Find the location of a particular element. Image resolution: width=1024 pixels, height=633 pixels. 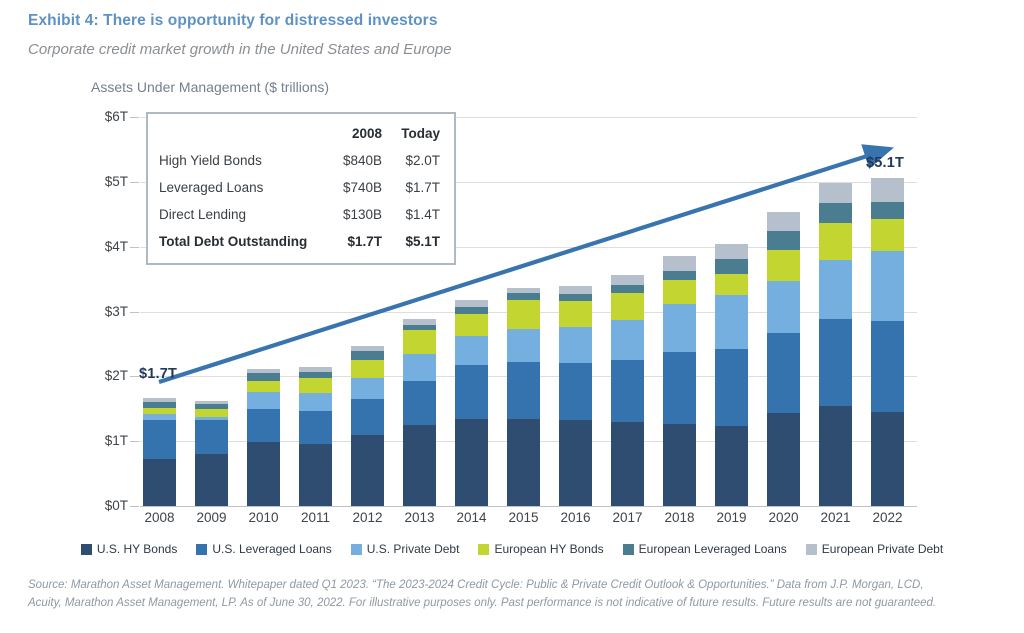

summary-table-cell: $1.4T is located at coordinates (422, 214).